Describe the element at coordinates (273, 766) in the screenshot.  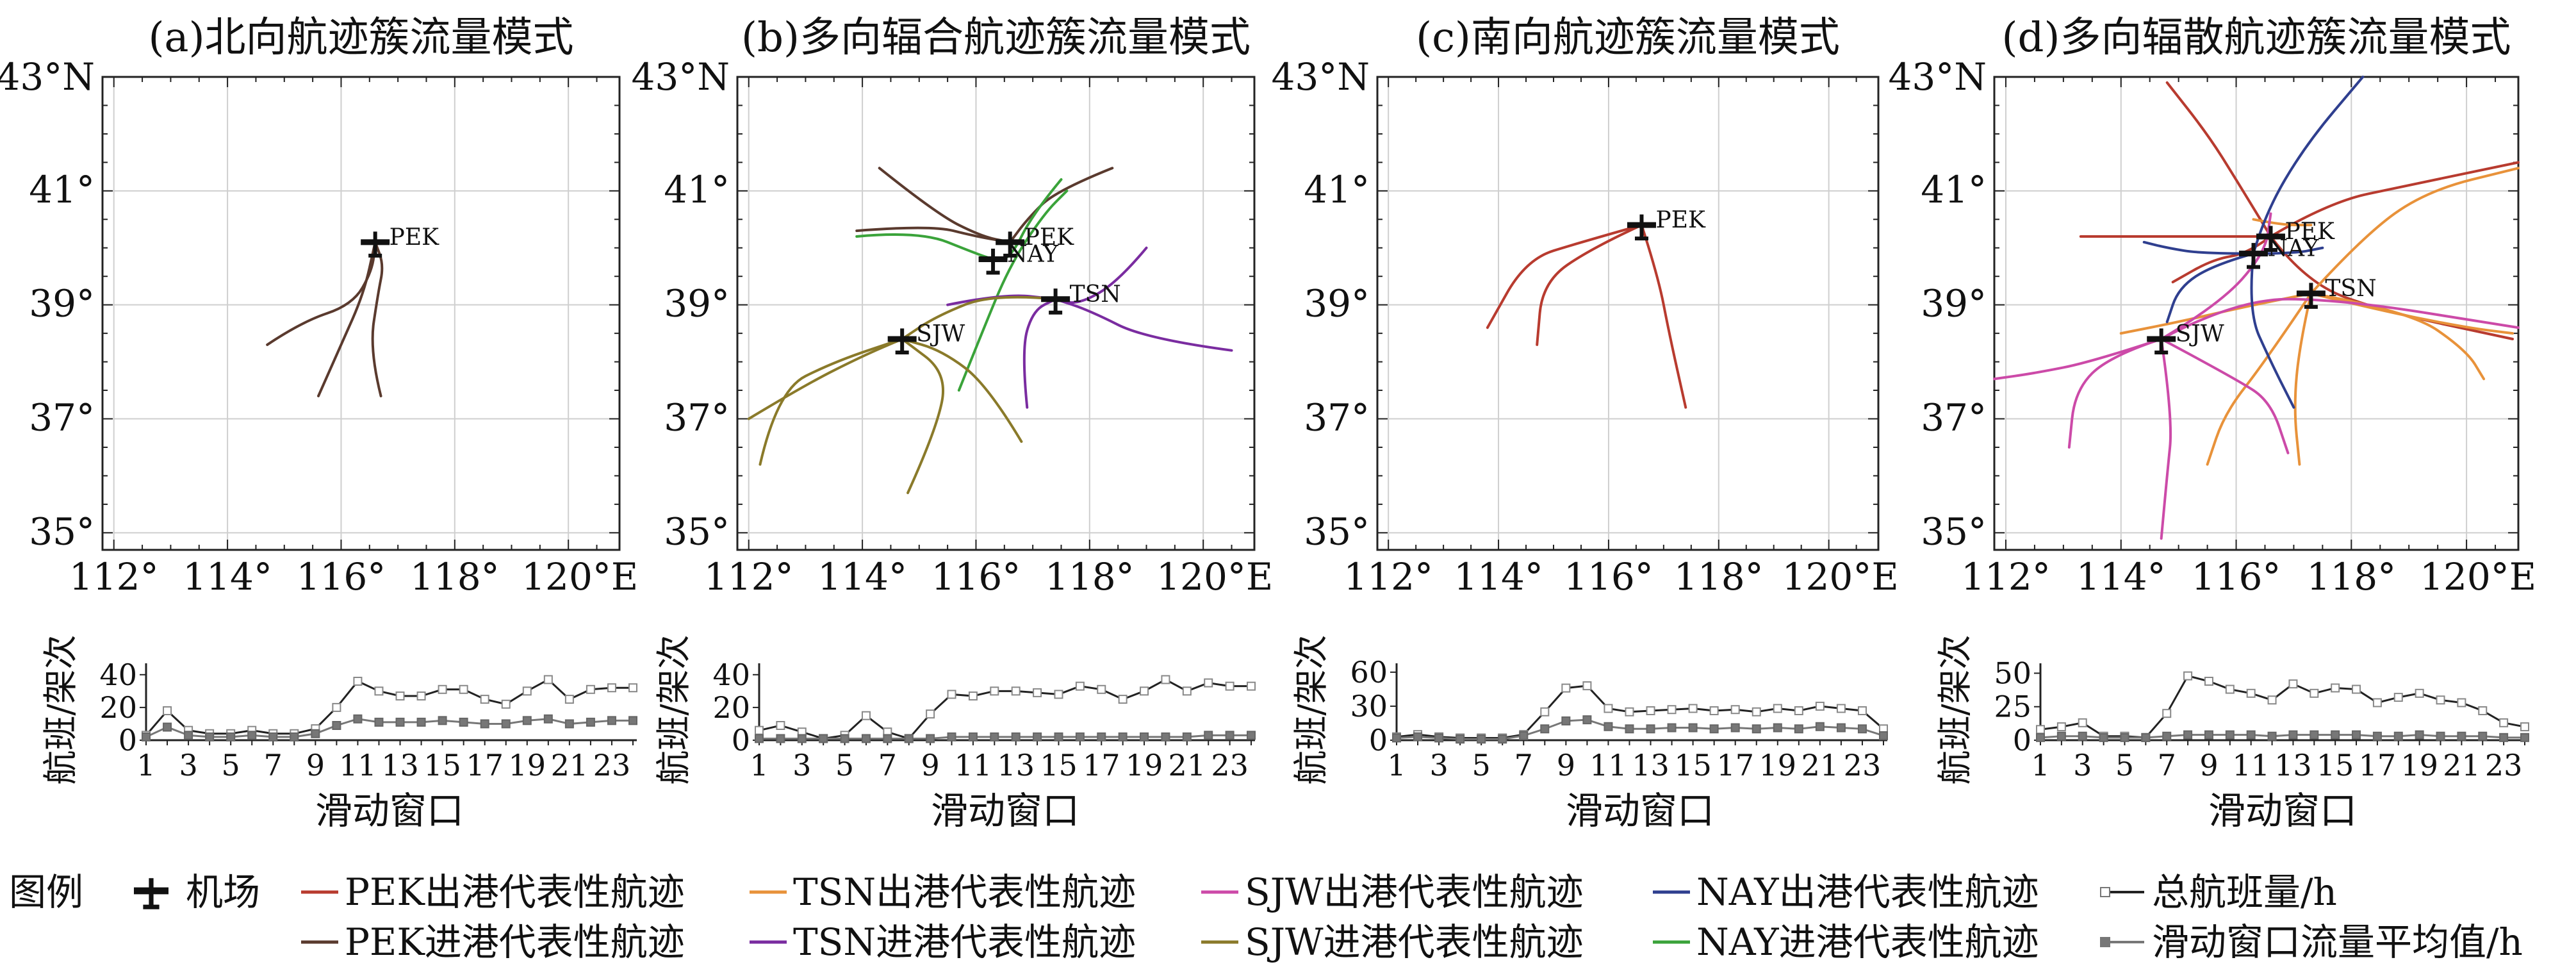
I see `ts-x-tick-label: 7` at that location.